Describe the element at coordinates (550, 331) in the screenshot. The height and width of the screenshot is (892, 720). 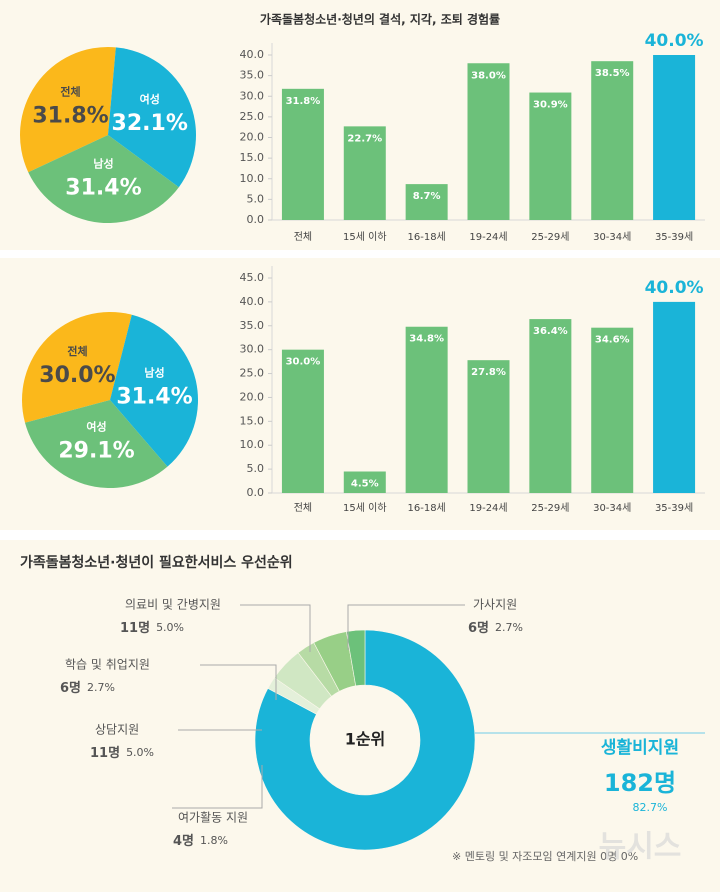
I see `bar-value-label: 36.4%` at that location.